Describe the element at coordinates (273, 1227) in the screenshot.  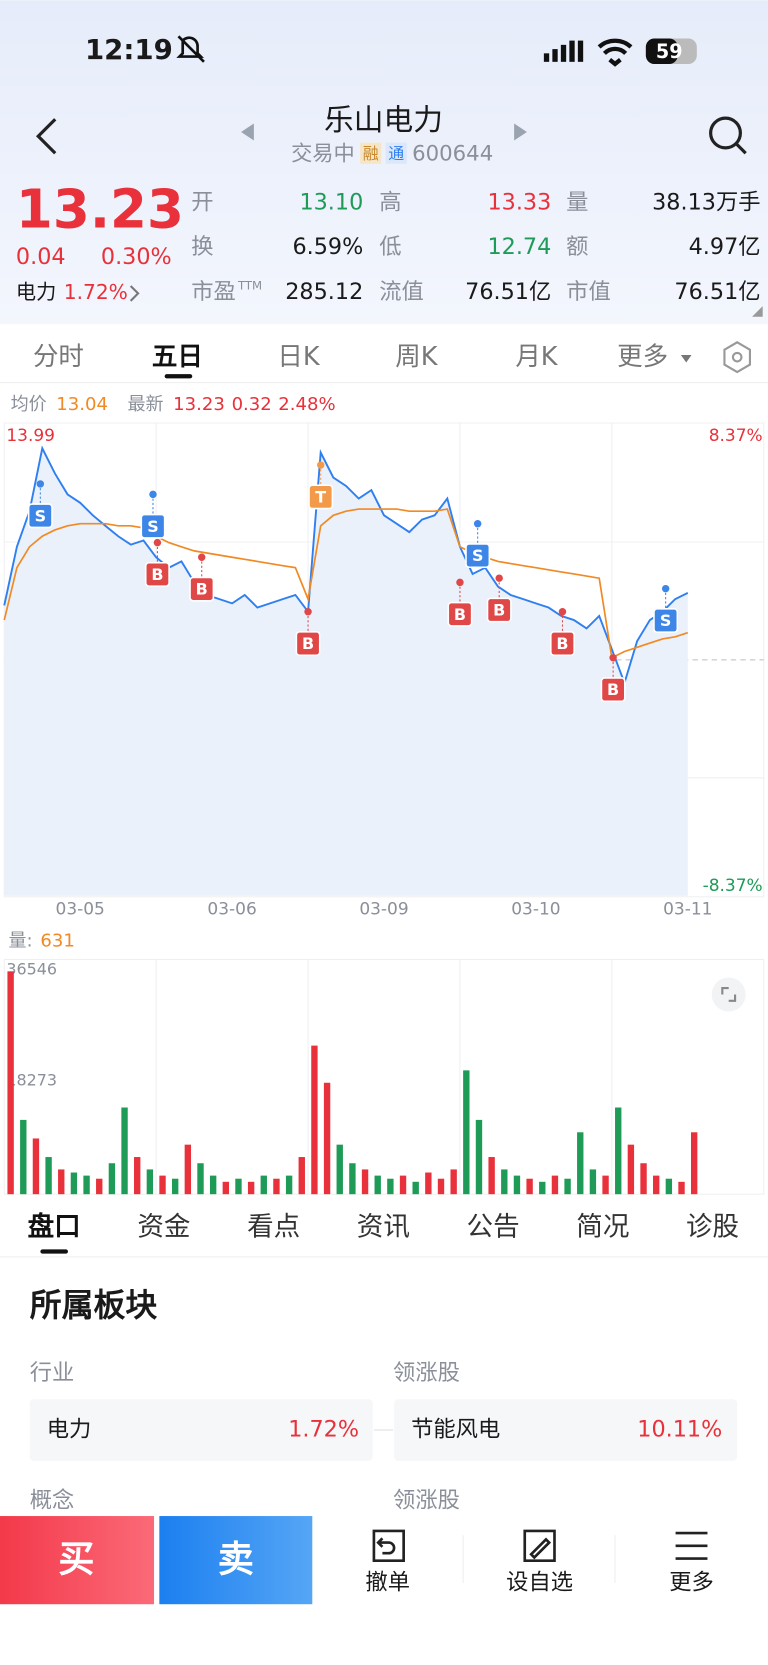
I see `info-tab: 看点` at that location.